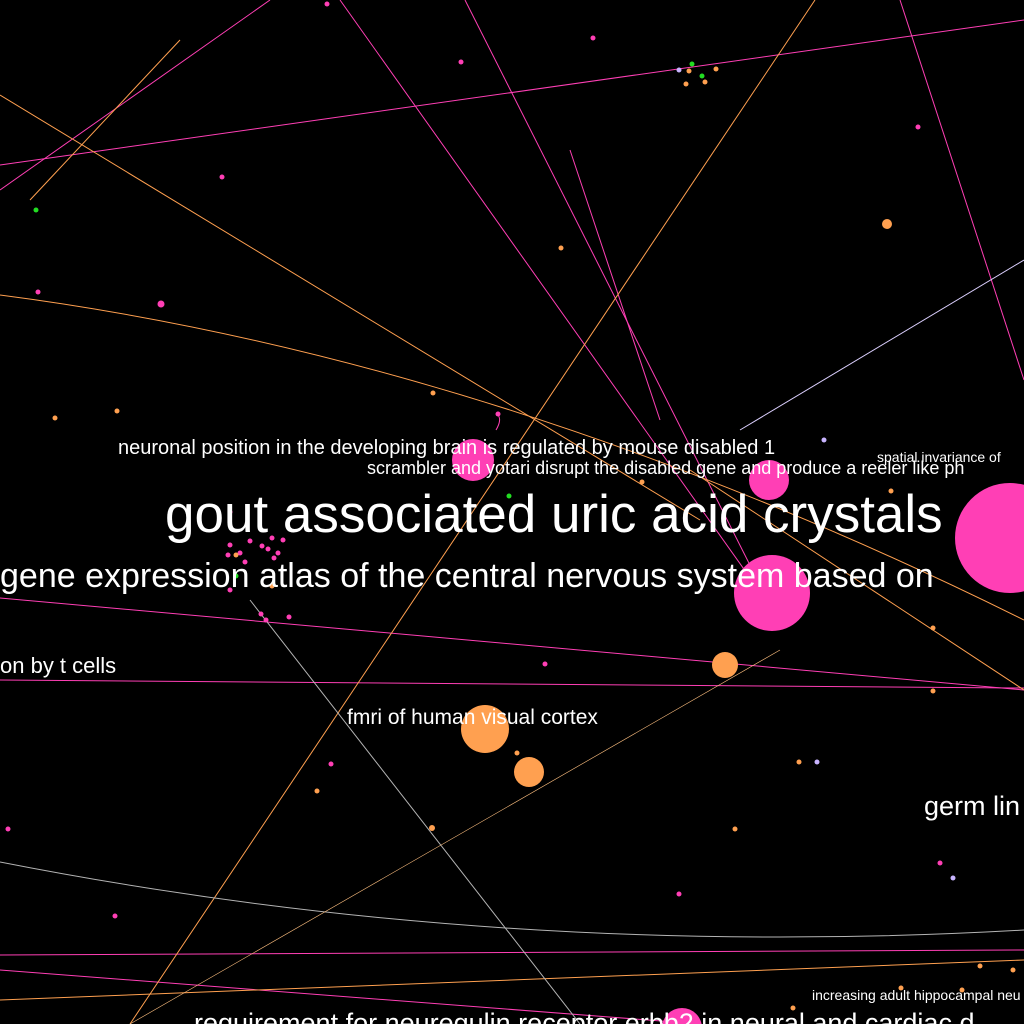 The image size is (1024, 1024). Describe the element at coordinates (554, 514) in the screenshot. I see `node-label: gout associated uric acid crystals` at that location.